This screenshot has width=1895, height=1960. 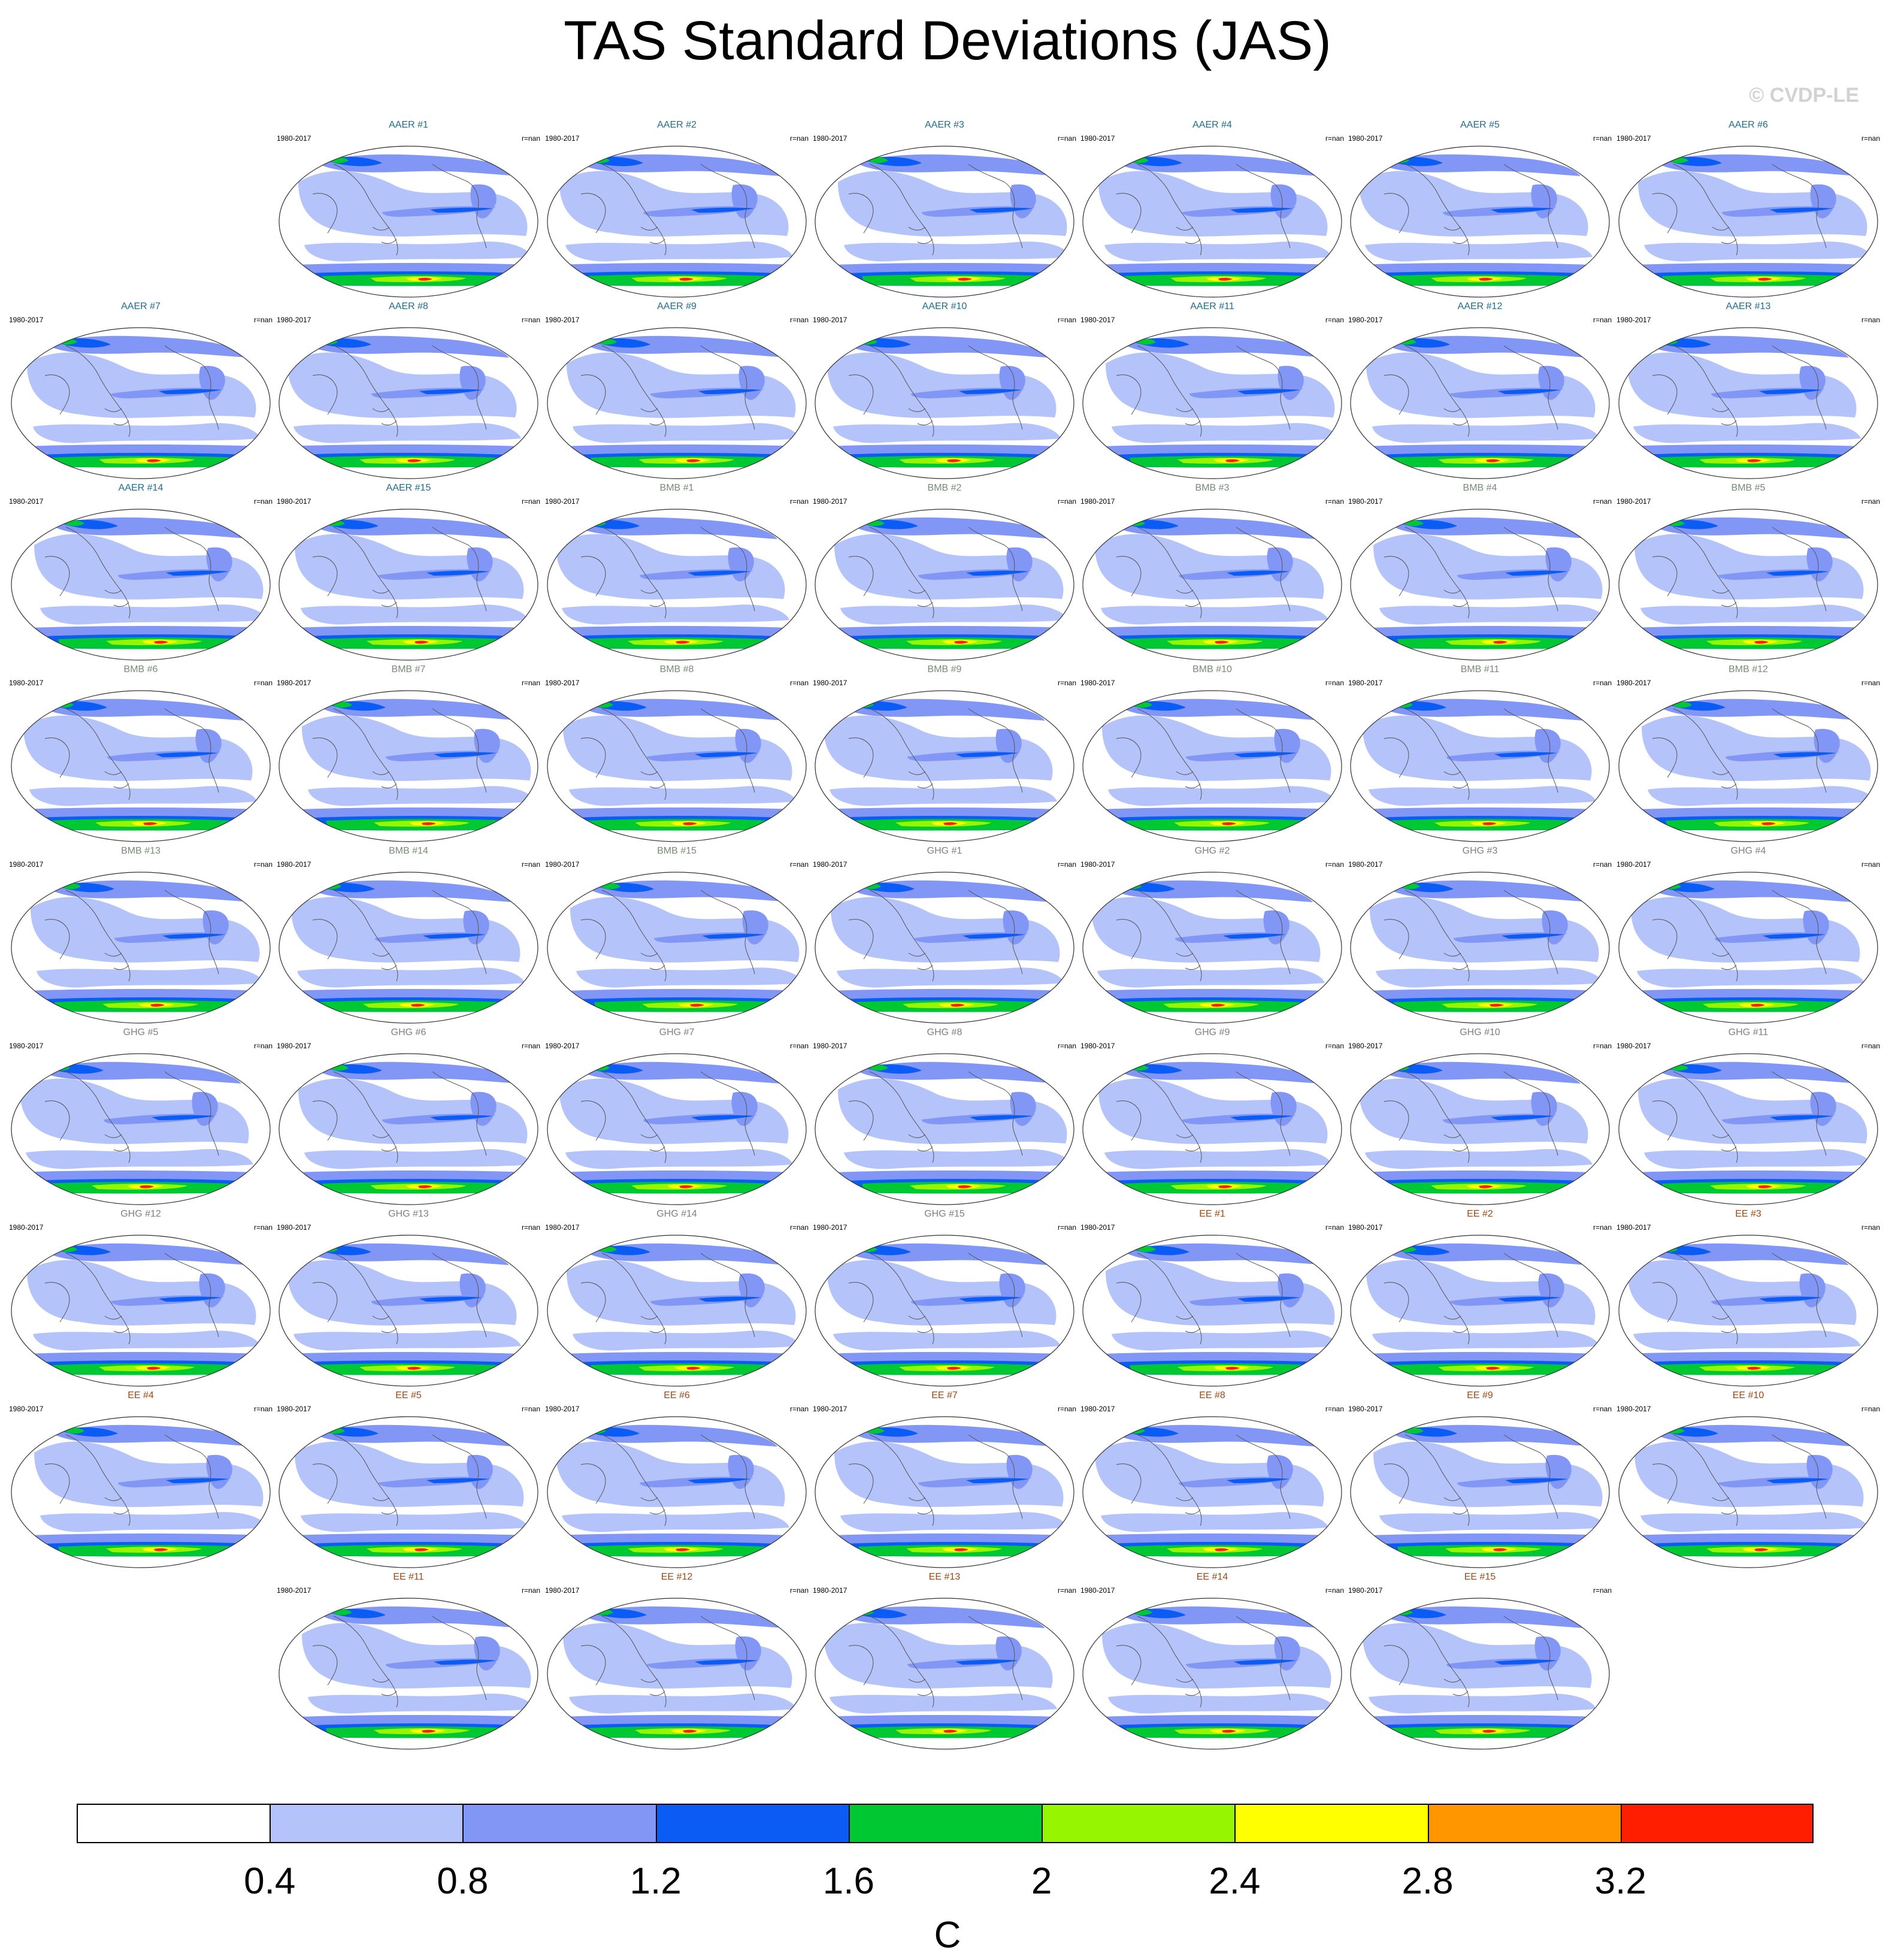 I want to click on panel-title: BMB #1, so click(x=676, y=488).